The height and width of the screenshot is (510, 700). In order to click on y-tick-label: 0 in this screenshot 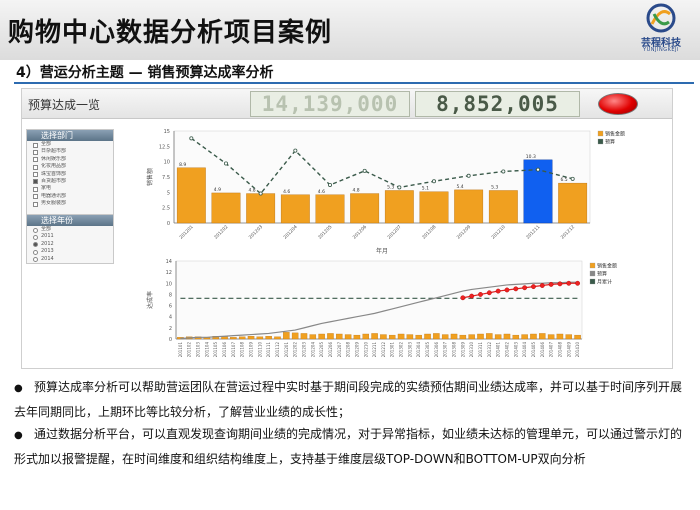, I will do `click(168, 224)`.